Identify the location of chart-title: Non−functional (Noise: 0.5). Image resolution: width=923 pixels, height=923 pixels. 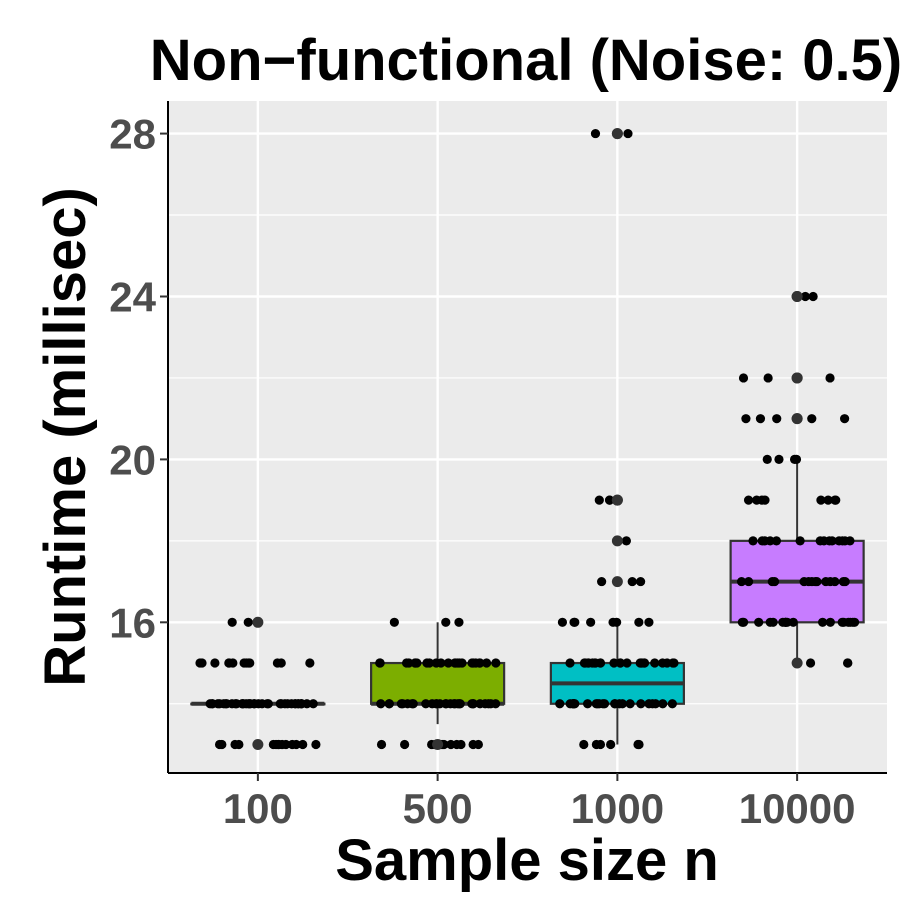
(526, 60).